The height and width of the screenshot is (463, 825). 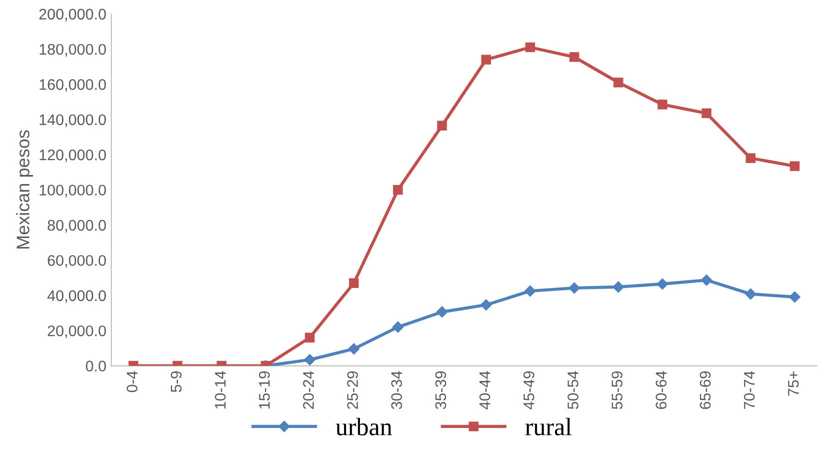 I want to click on y-tick-label: 0.0, so click(x=96, y=366).